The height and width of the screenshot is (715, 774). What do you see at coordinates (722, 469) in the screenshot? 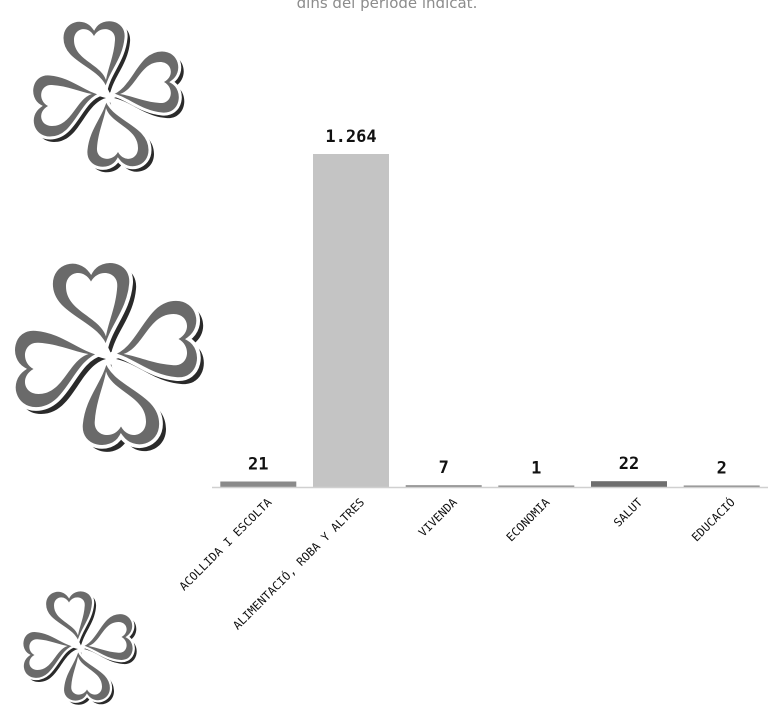
I see `data-label-5: 2` at bounding box center [722, 469].